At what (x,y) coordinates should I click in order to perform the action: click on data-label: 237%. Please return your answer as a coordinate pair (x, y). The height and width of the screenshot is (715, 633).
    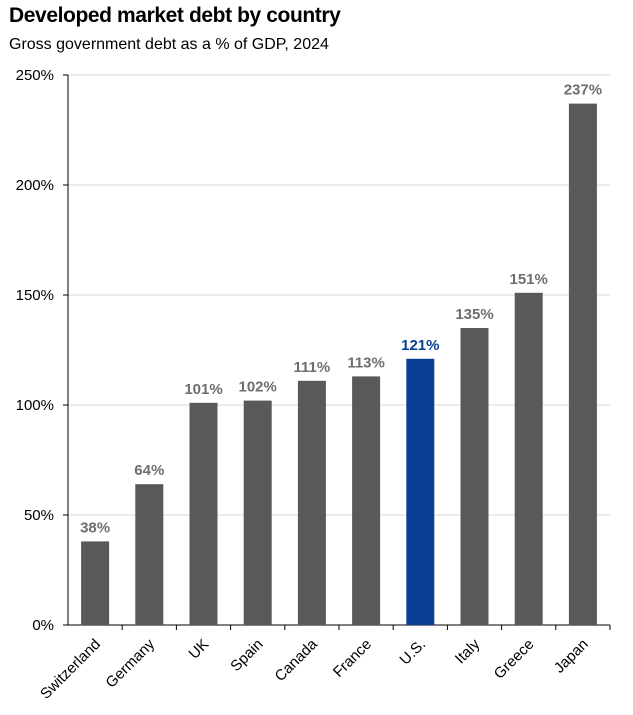
    Looking at the image, I should click on (583, 90).